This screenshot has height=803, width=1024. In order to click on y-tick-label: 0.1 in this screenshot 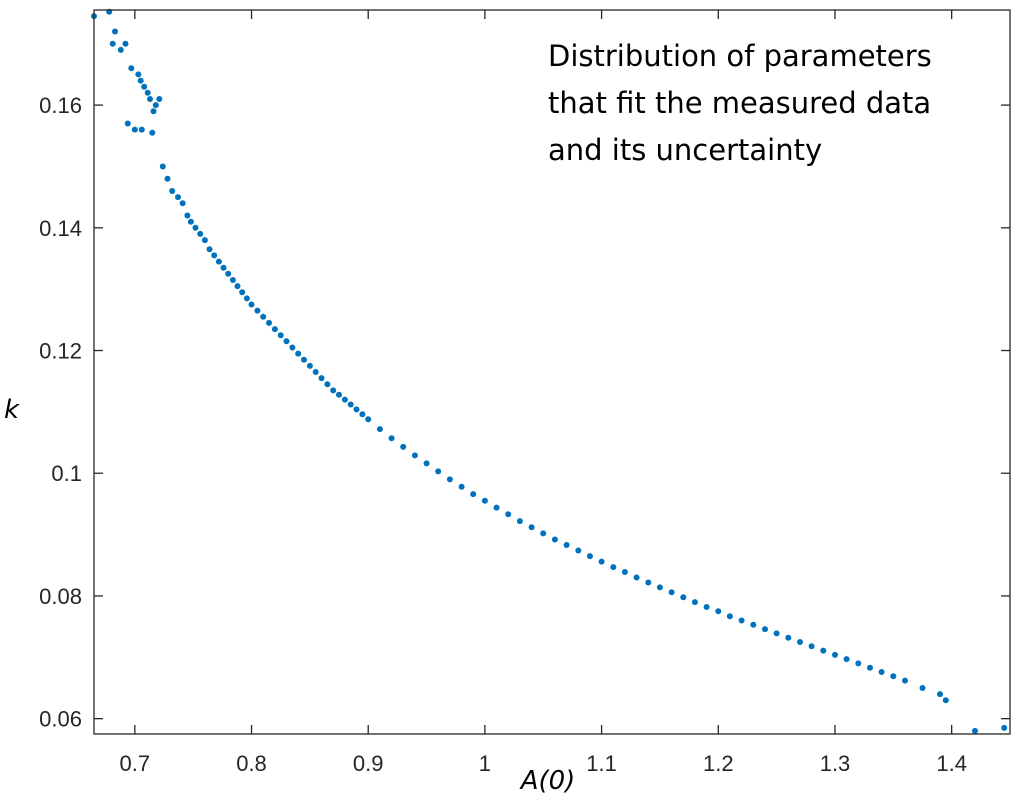, I will do `click(66, 473)`.